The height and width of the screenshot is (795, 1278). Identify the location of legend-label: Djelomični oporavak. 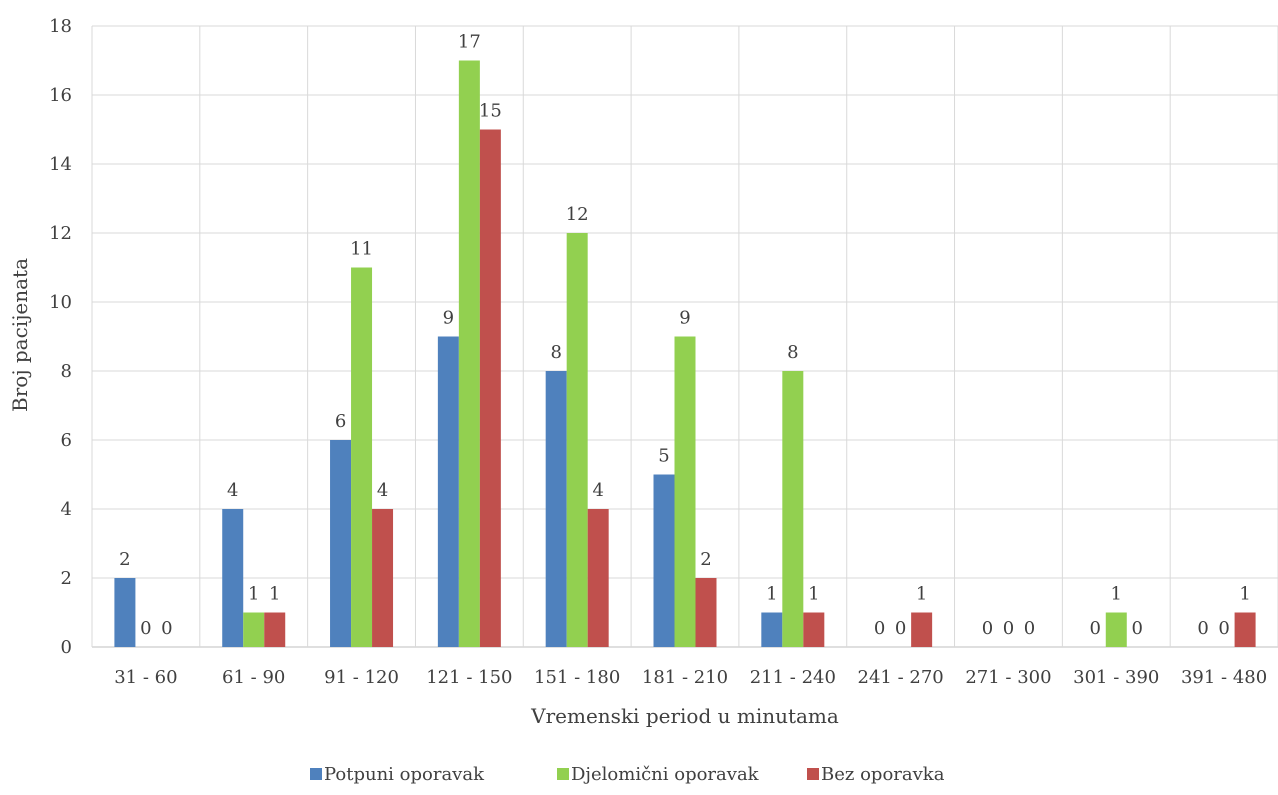
(665, 774).